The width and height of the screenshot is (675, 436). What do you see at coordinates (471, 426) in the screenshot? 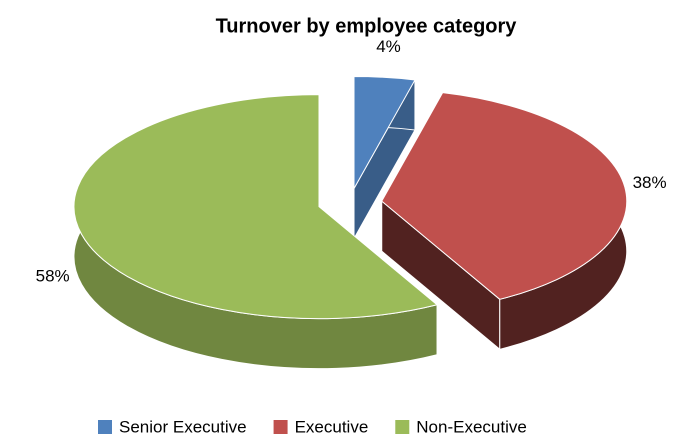
I see `legend-label: Non-Executive` at bounding box center [471, 426].